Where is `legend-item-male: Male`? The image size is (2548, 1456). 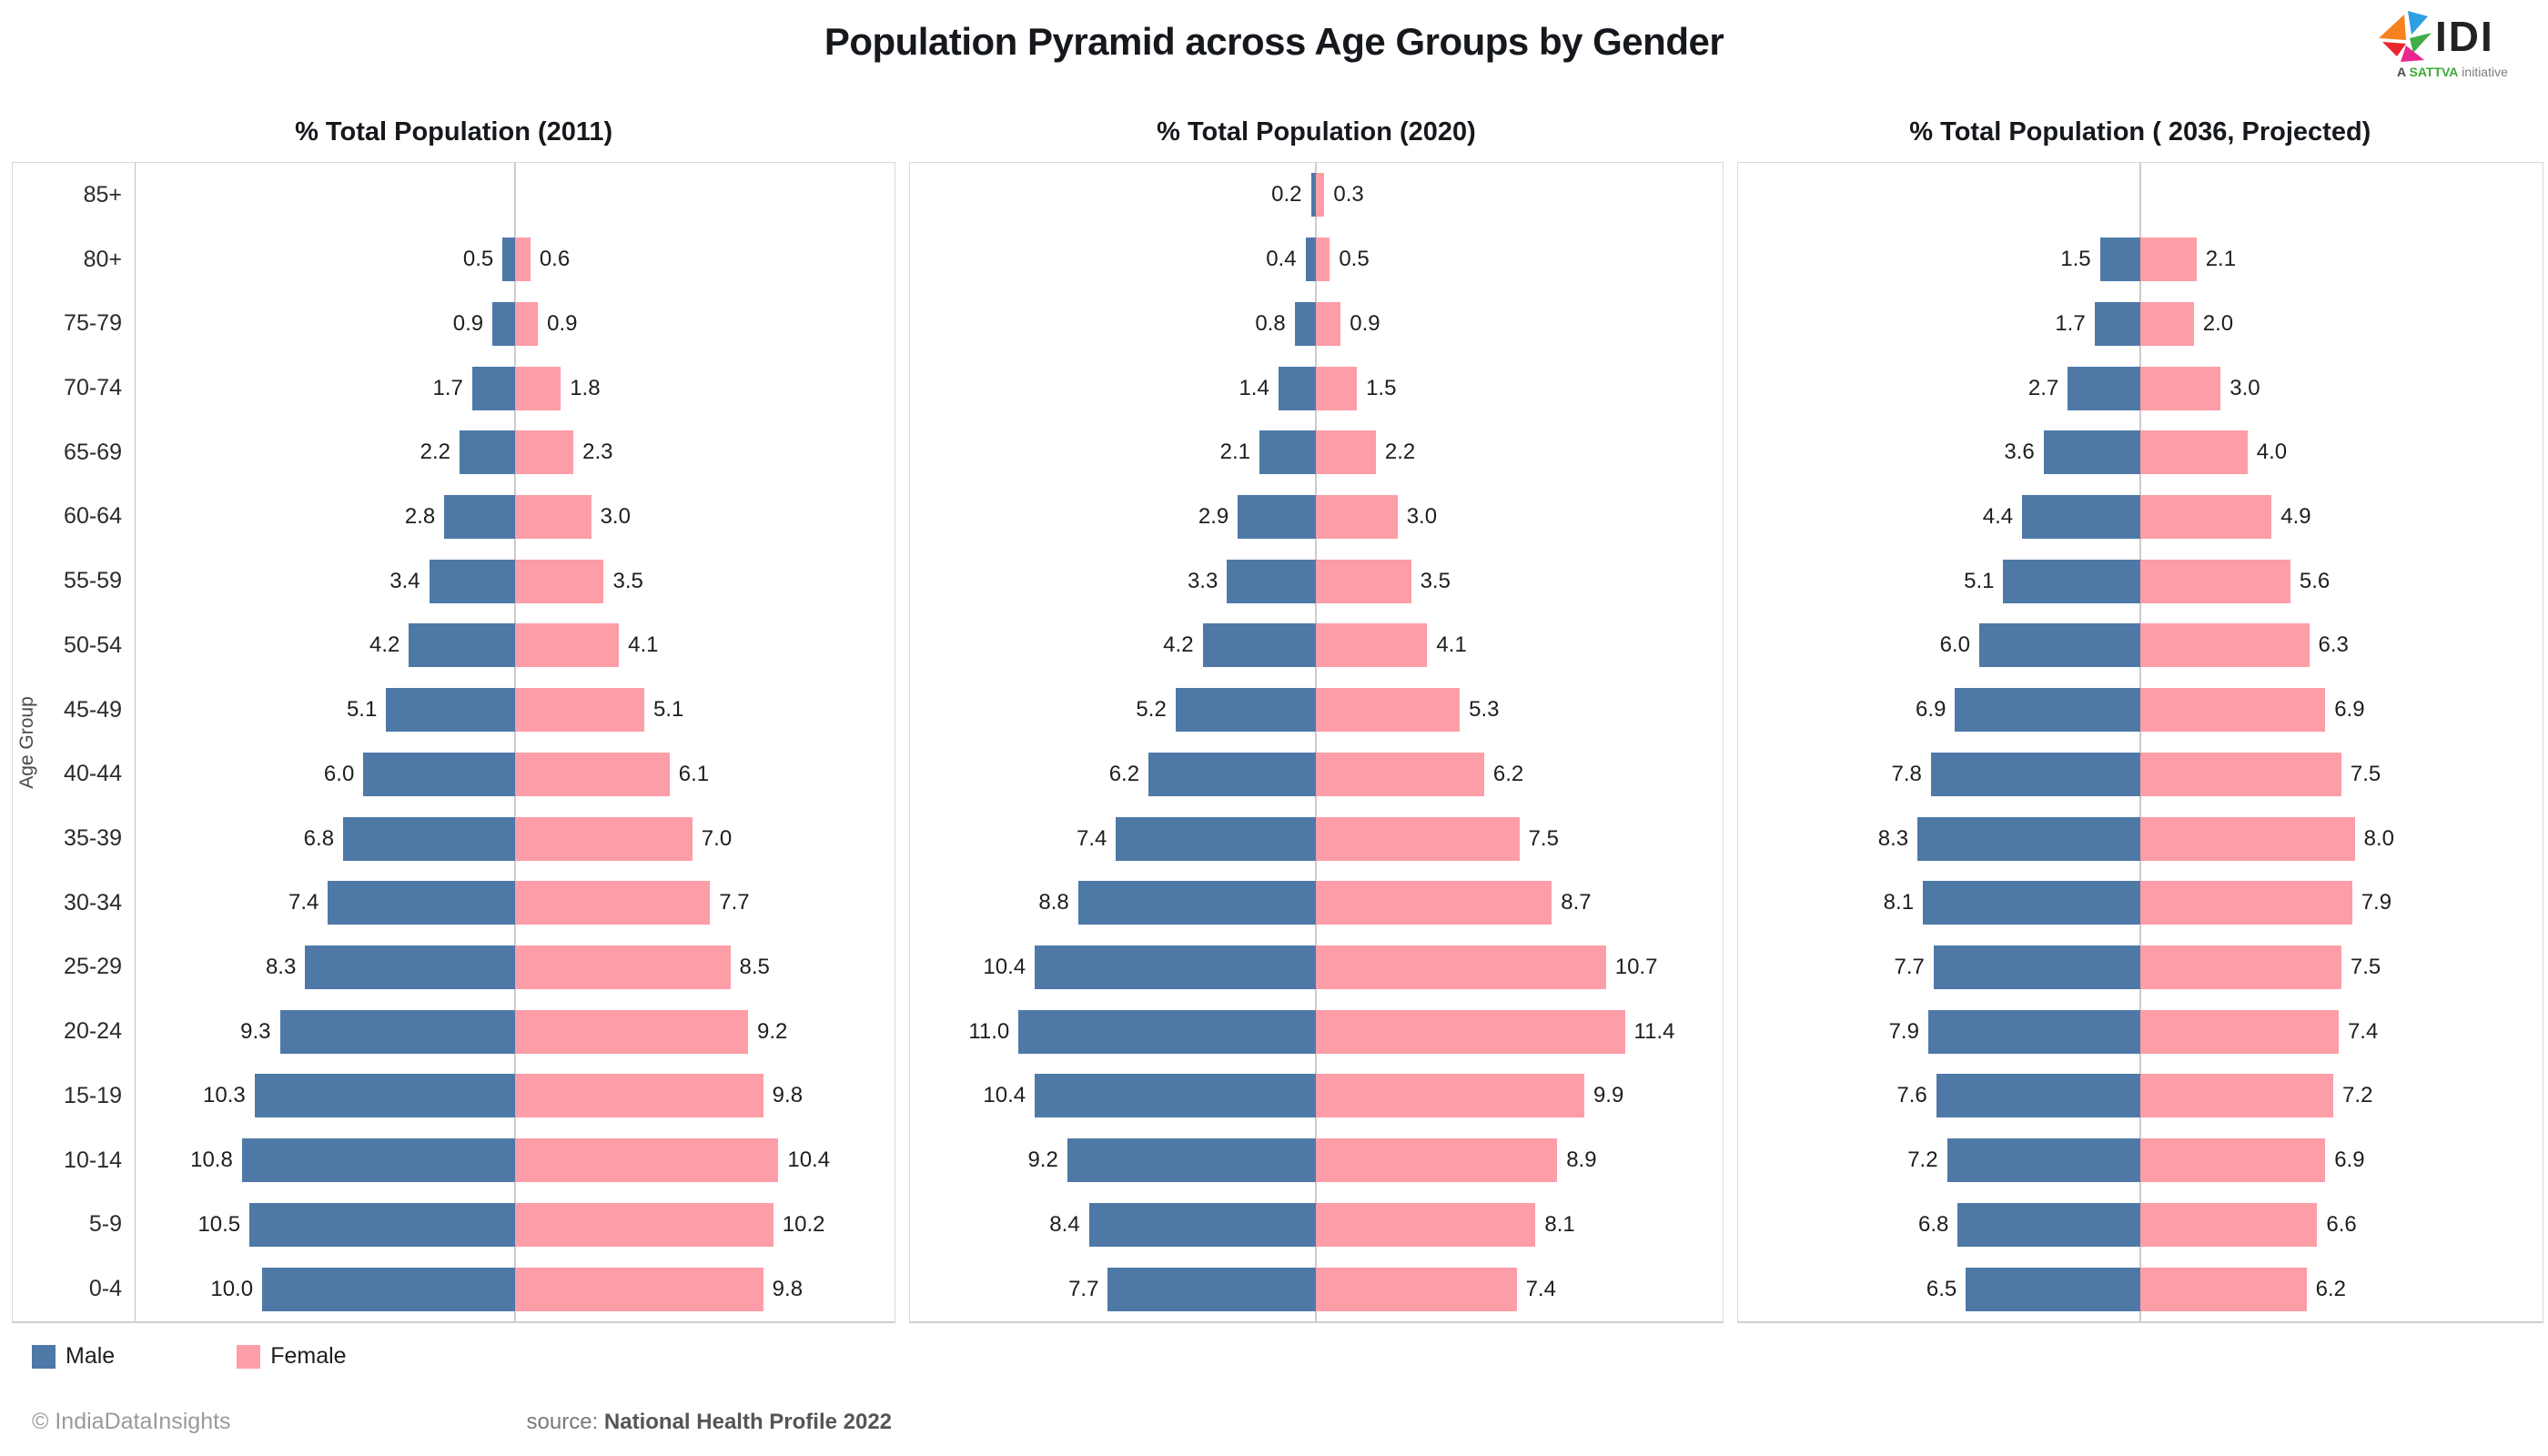
legend-item-male: Male is located at coordinates (73, 1357).